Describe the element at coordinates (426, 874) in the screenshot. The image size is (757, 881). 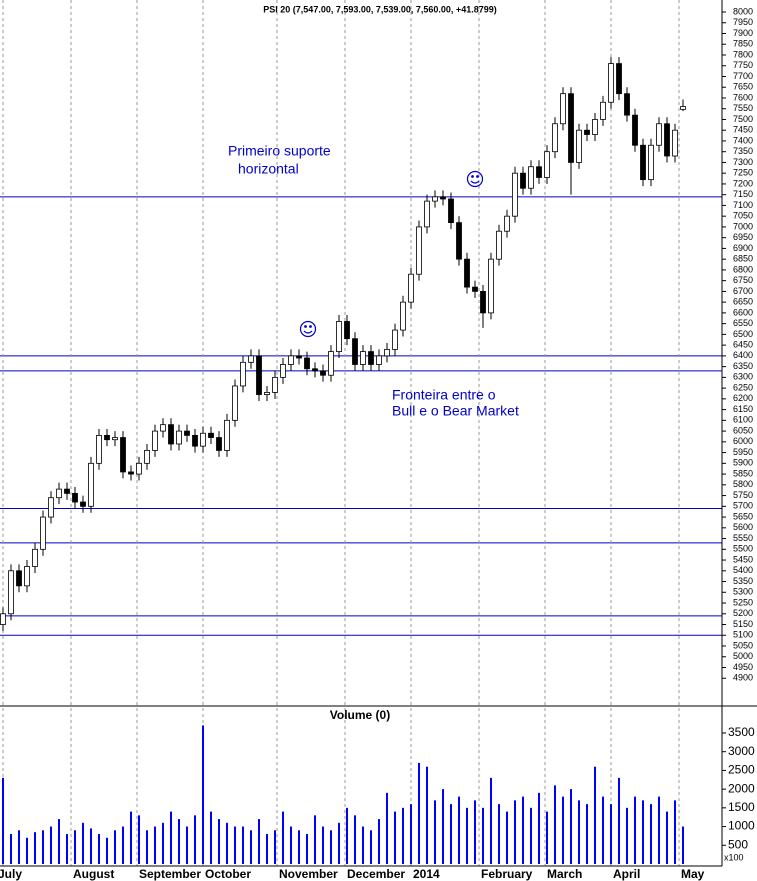
I see `x-tick-label: 2014` at that location.